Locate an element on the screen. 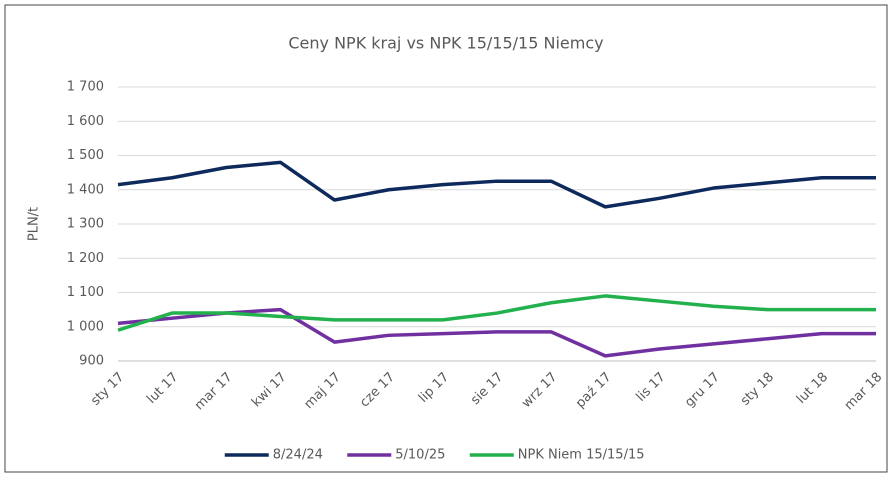  y-tick-label: 1 300 is located at coordinates (85, 224).